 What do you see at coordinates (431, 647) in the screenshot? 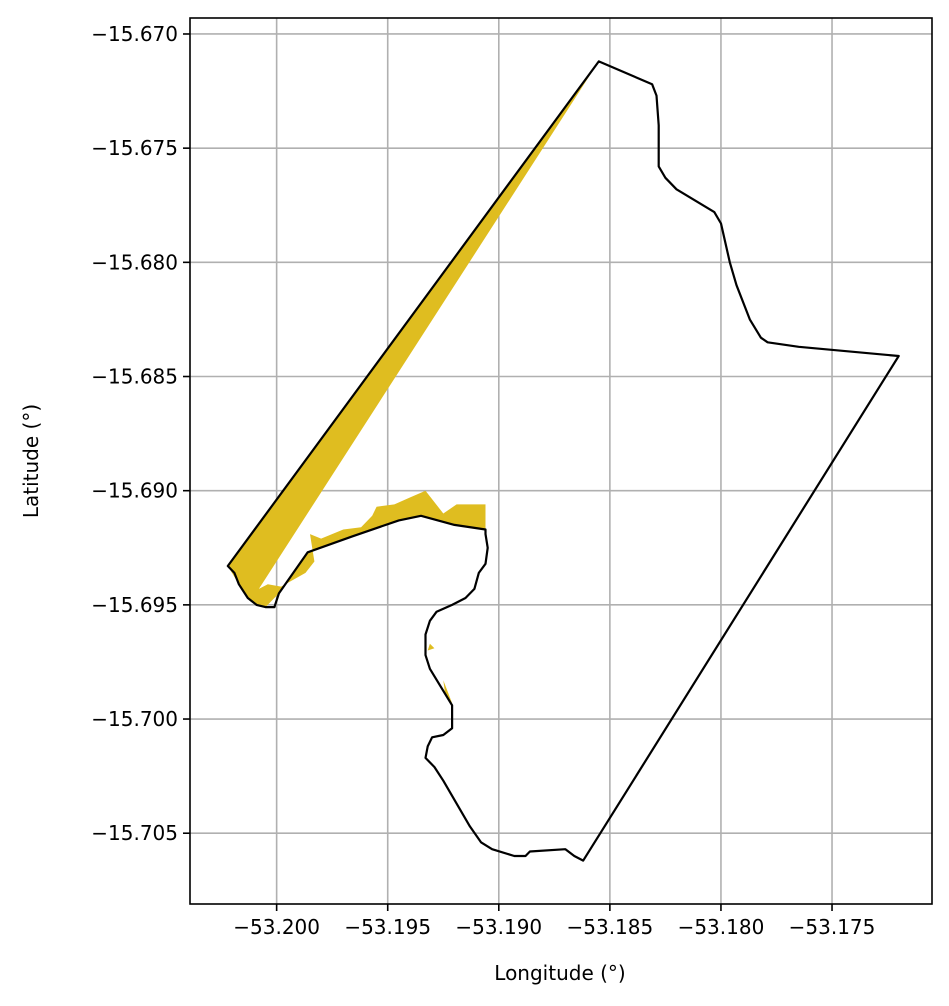
I see `filled-region-notch-a` at bounding box center [431, 647].